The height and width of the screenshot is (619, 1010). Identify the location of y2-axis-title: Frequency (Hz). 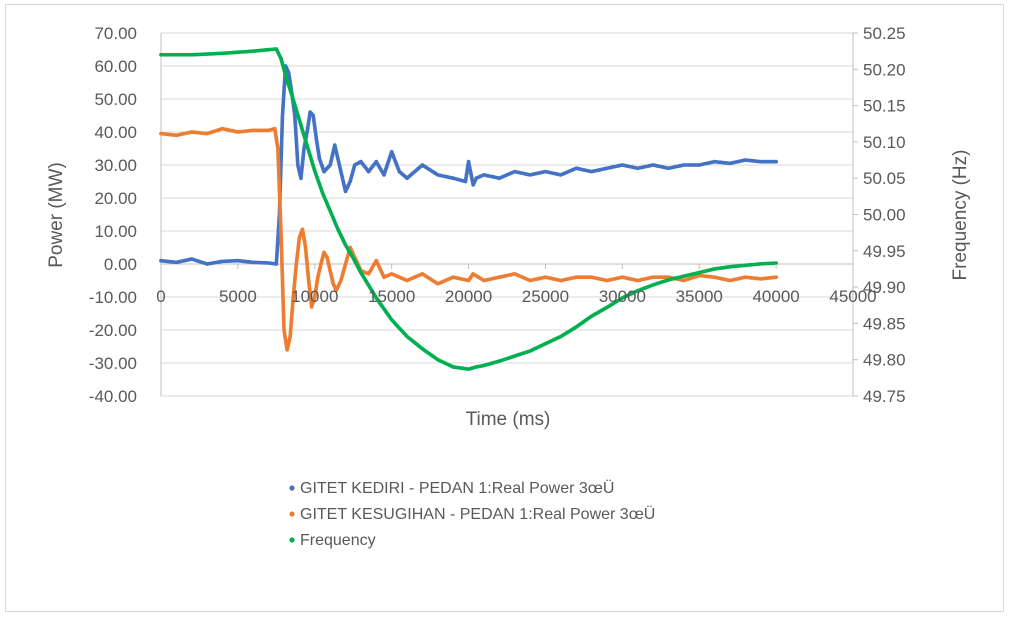
(960, 215).